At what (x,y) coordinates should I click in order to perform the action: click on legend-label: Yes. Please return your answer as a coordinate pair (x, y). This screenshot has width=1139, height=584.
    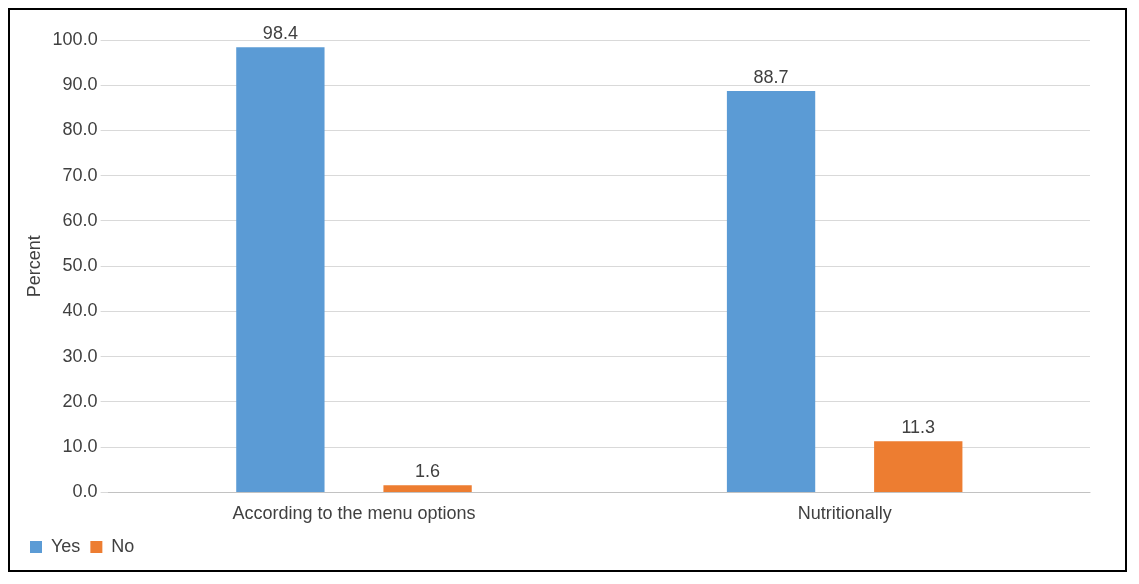
    Looking at the image, I should click on (66, 545).